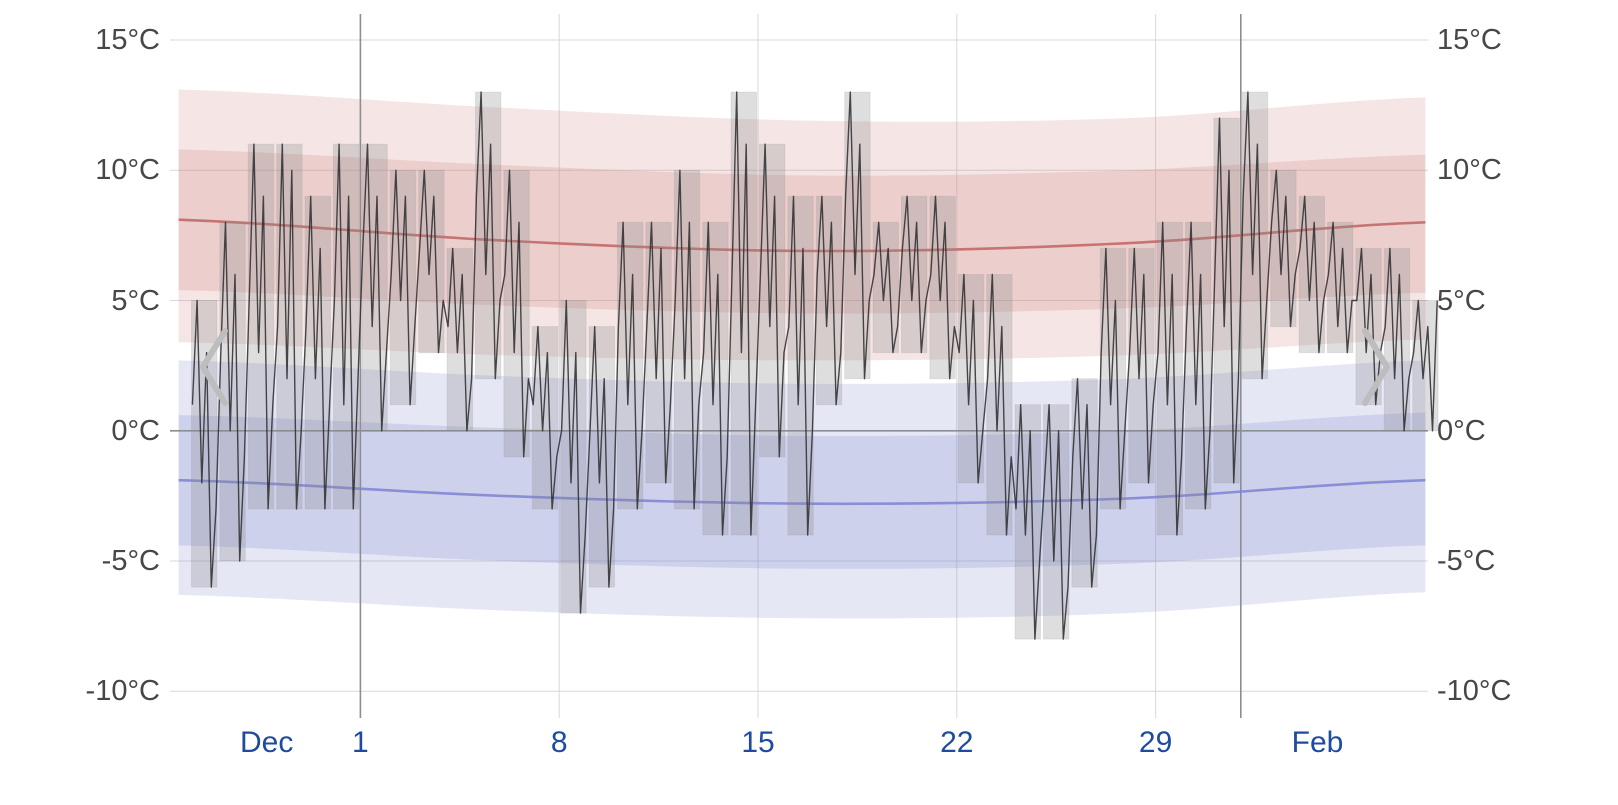  What do you see at coordinates (559, 742) in the screenshot?
I see `x-axis-label: 8` at bounding box center [559, 742].